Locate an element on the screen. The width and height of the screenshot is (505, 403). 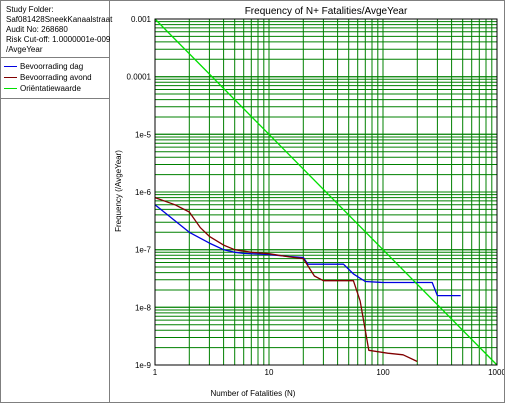
audit-number: Audit No: 268680 is located at coordinates (37, 29).